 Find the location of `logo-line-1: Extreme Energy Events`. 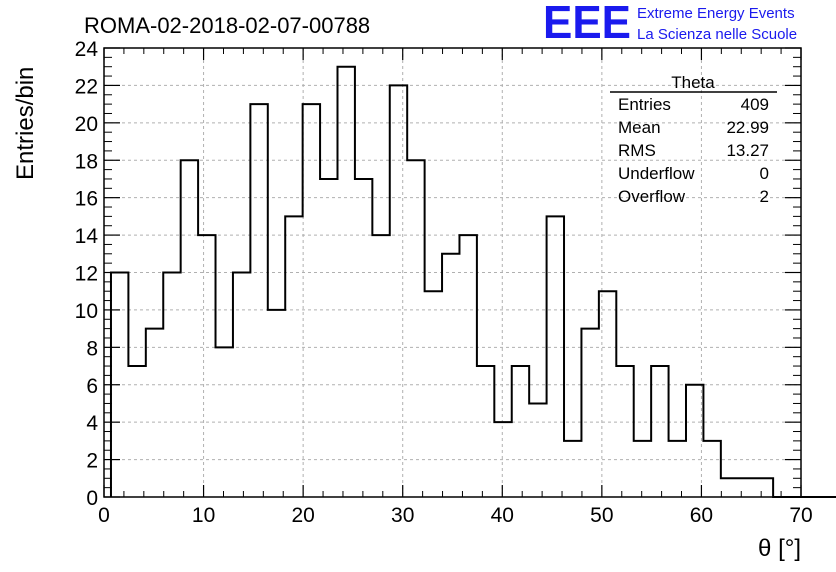

logo-line-1: Extreme Energy Events is located at coordinates (716, 13).